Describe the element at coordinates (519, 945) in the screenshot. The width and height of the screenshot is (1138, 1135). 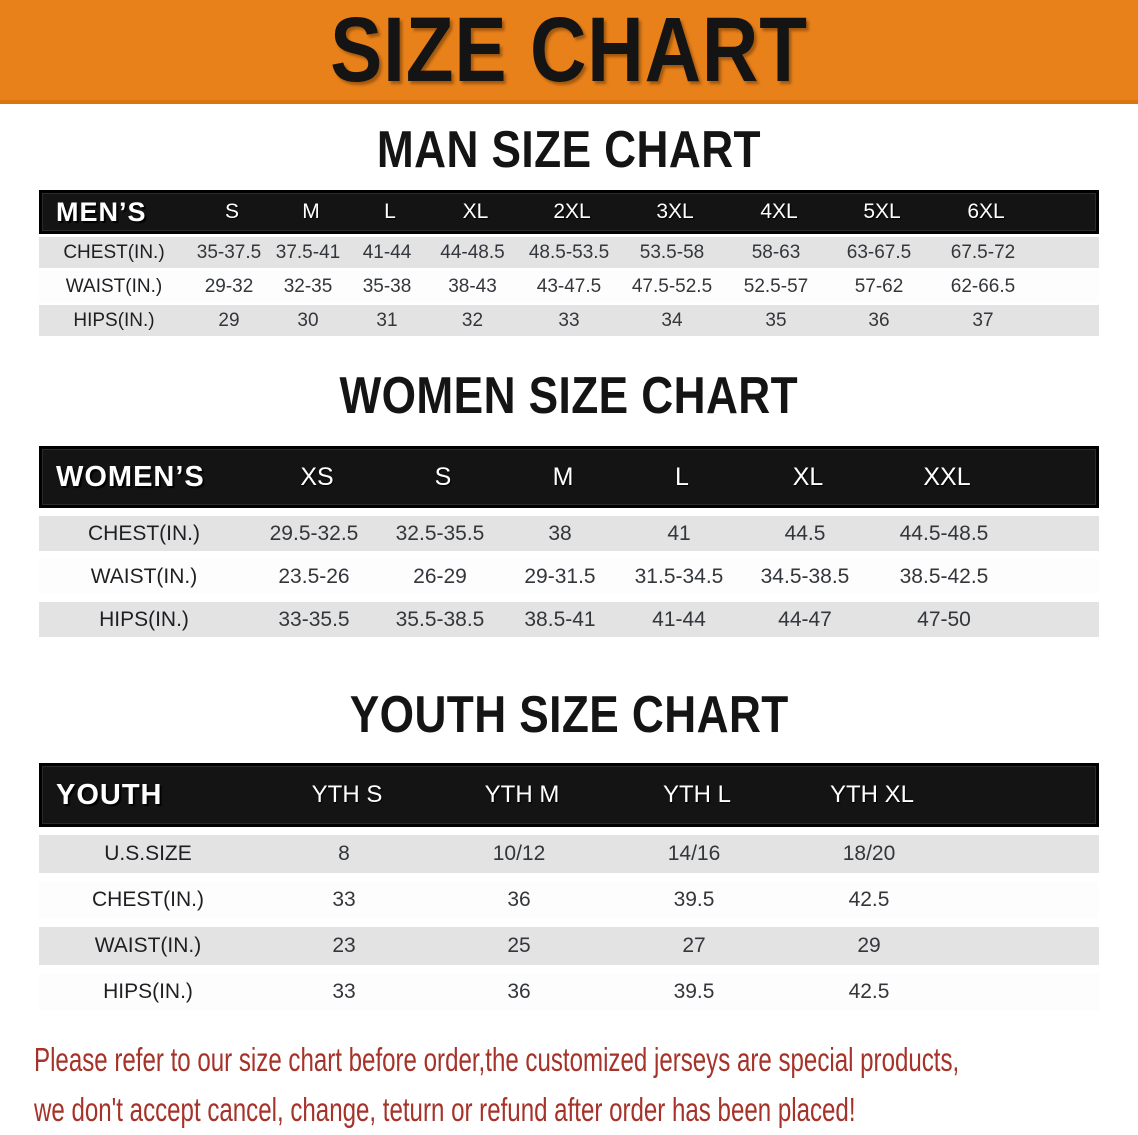
I see `size-value: 25` at that location.